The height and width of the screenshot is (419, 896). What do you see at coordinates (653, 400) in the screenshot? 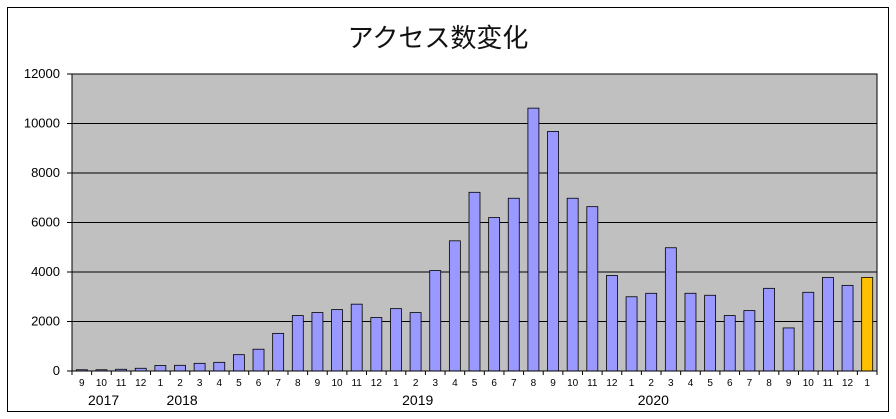
I see `year-label: 2020` at bounding box center [653, 400].